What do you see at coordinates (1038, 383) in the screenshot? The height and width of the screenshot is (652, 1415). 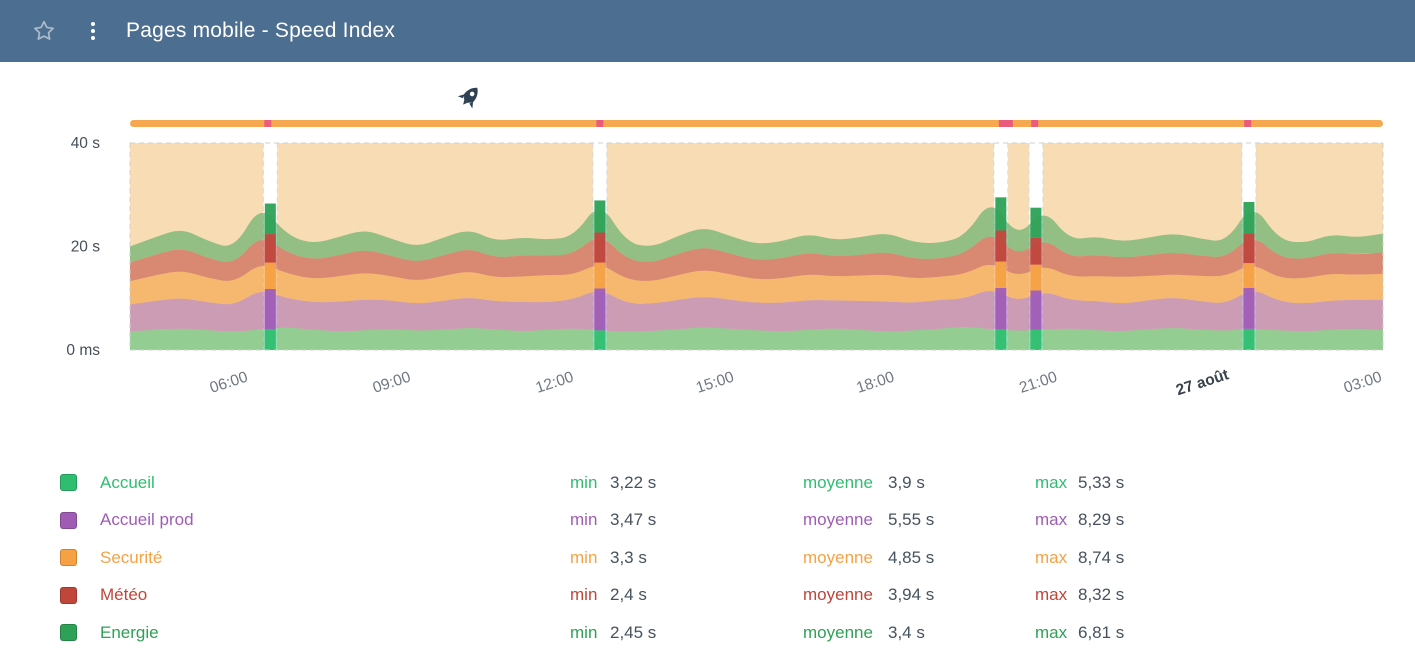 I see `x-axis-label: 21:00` at bounding box center [1038, 383].